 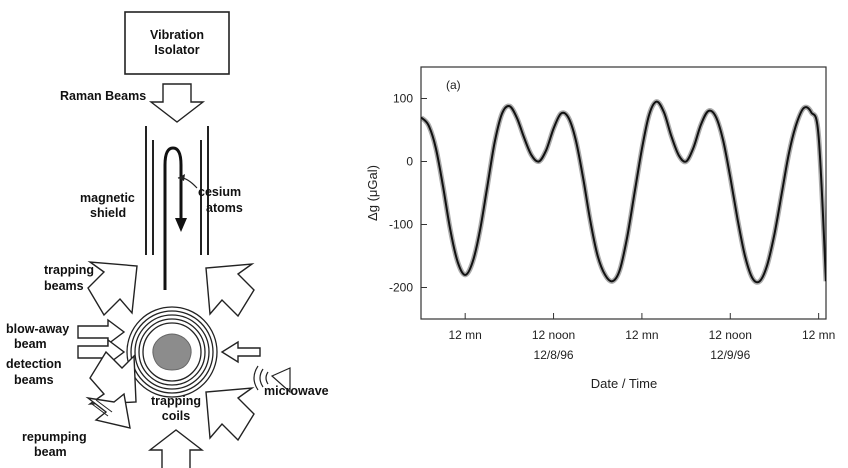 What do you see at coordinates (177, 103) in the screenshot?
I see `raman-beam-arrow-top` at bounding box center [177, 103].